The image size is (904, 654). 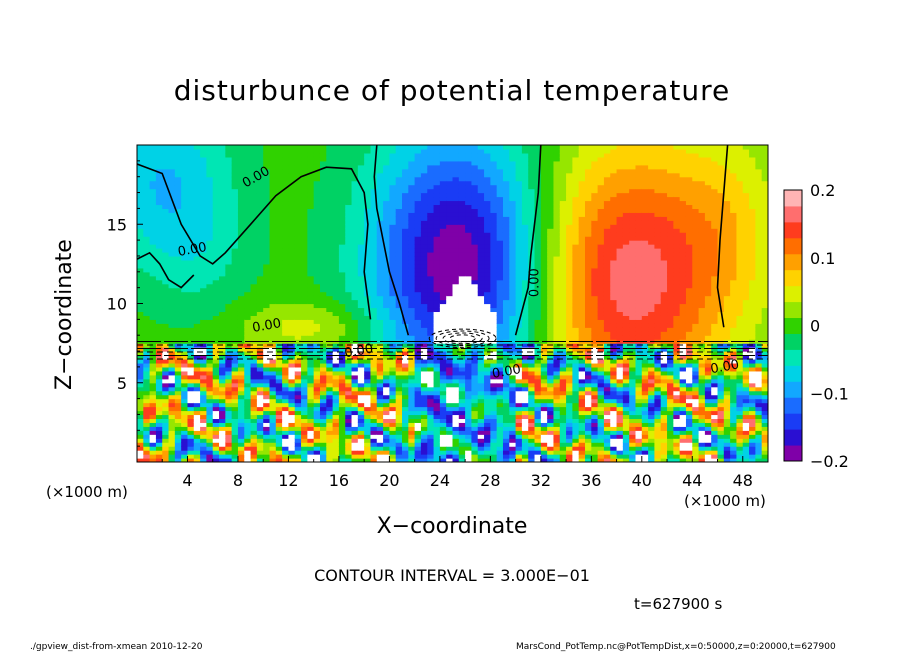 I want to click on contour-interval-label: CONTOUR INTERVAL = 3.000E−01, so click(x=452, y=575).